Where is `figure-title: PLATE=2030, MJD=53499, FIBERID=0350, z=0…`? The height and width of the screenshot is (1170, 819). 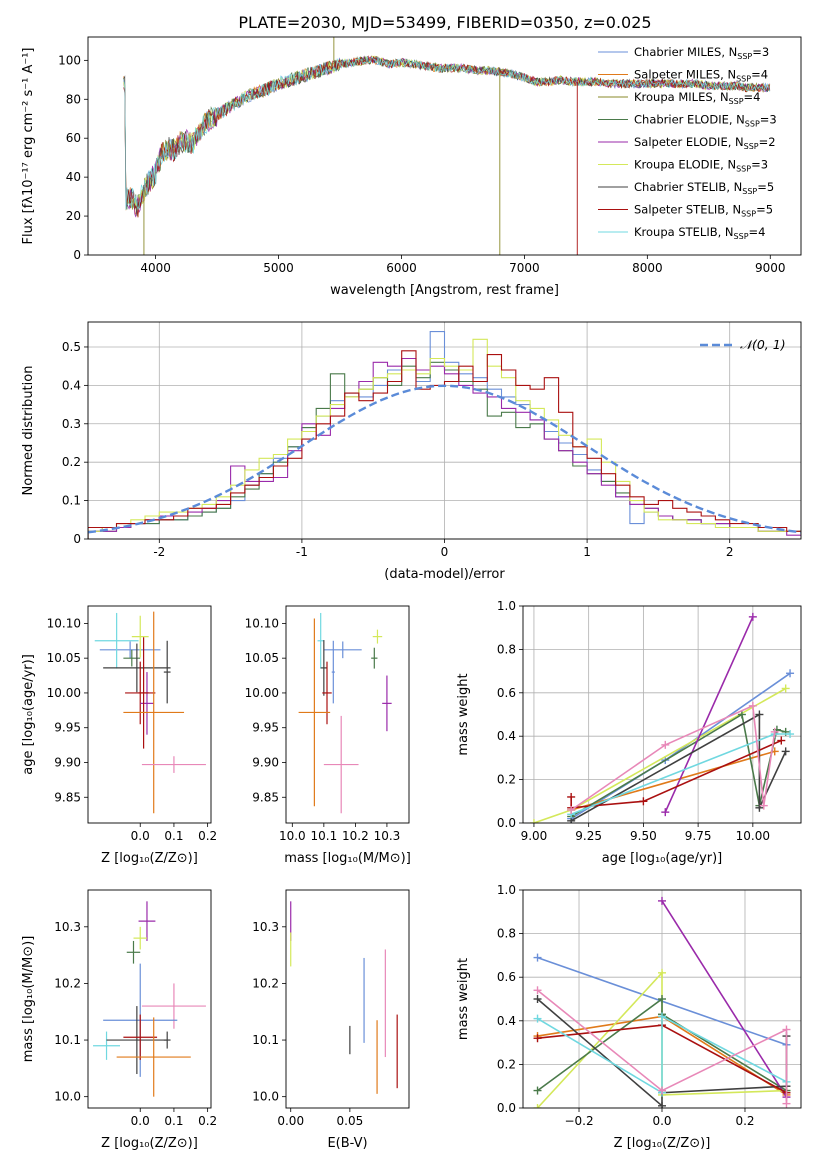
figure-title: PLATE=2030, MJD=53499, FIBERID=0350, z=0… is located at coordinates (444, 22).